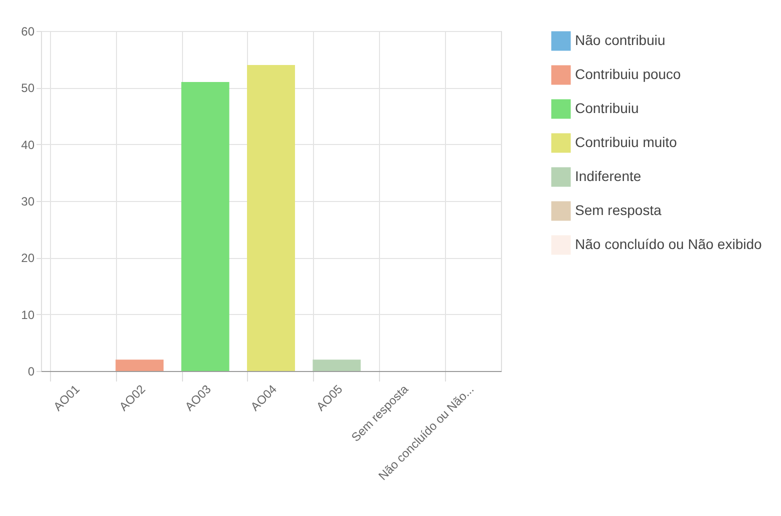 This screenshot has width=781, height=516. I want to click on y-tick-label: 30, so click(28, 201).